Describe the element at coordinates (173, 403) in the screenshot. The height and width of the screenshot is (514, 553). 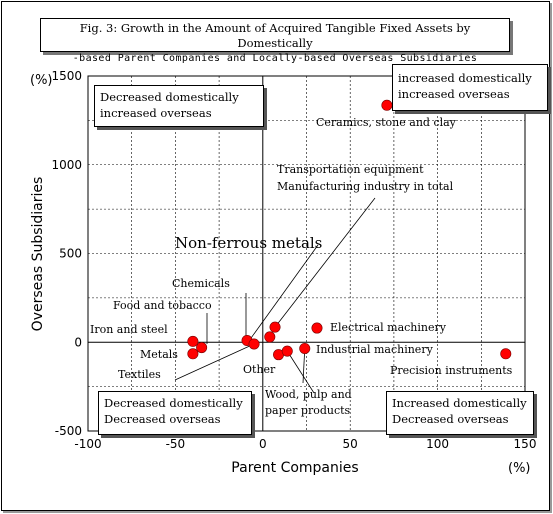
I see `quadrant-bottom-left-line-1: Decreased domestically` at that location.